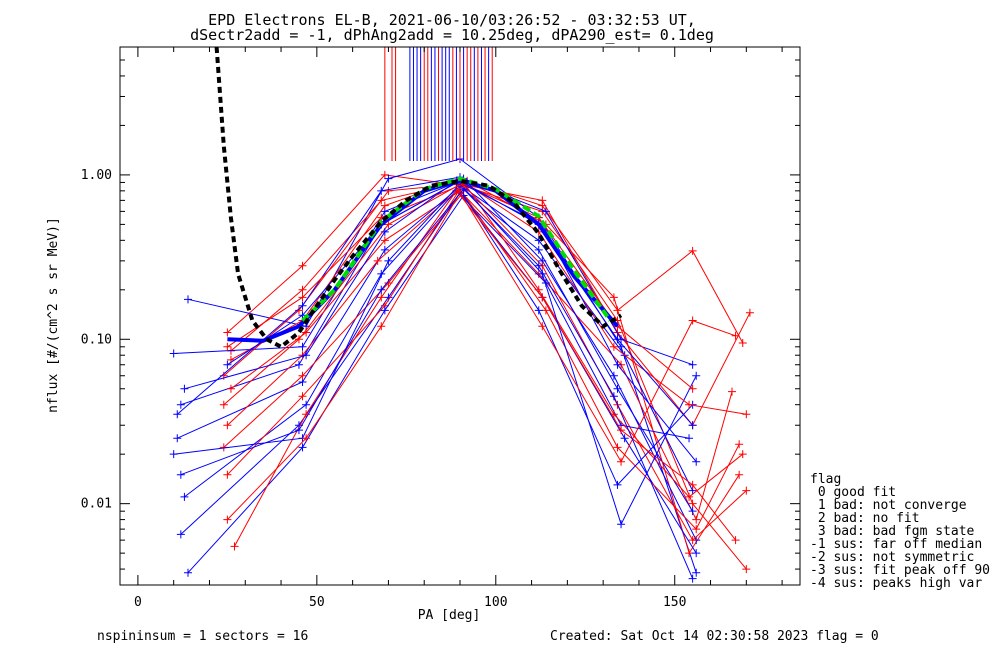 This screenshot has height=650, width=1000. I want to click on x-tick-label: 150, so click(674, 602).